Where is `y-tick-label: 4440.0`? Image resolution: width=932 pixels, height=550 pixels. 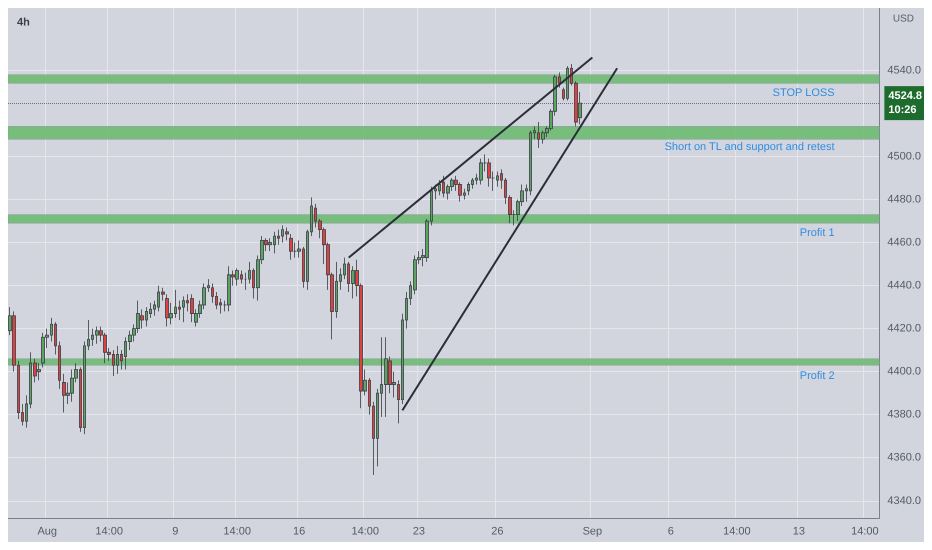 y-tick-label: 4440.0 is located at coordinates (904, 286).